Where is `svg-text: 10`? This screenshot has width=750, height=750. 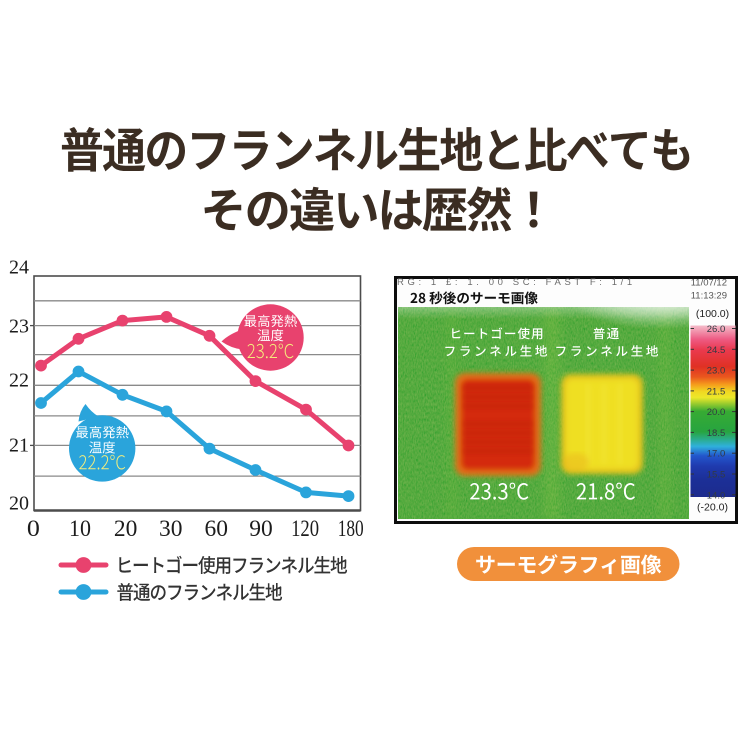
svg-text: 10 is located at coordinates (80, 529).